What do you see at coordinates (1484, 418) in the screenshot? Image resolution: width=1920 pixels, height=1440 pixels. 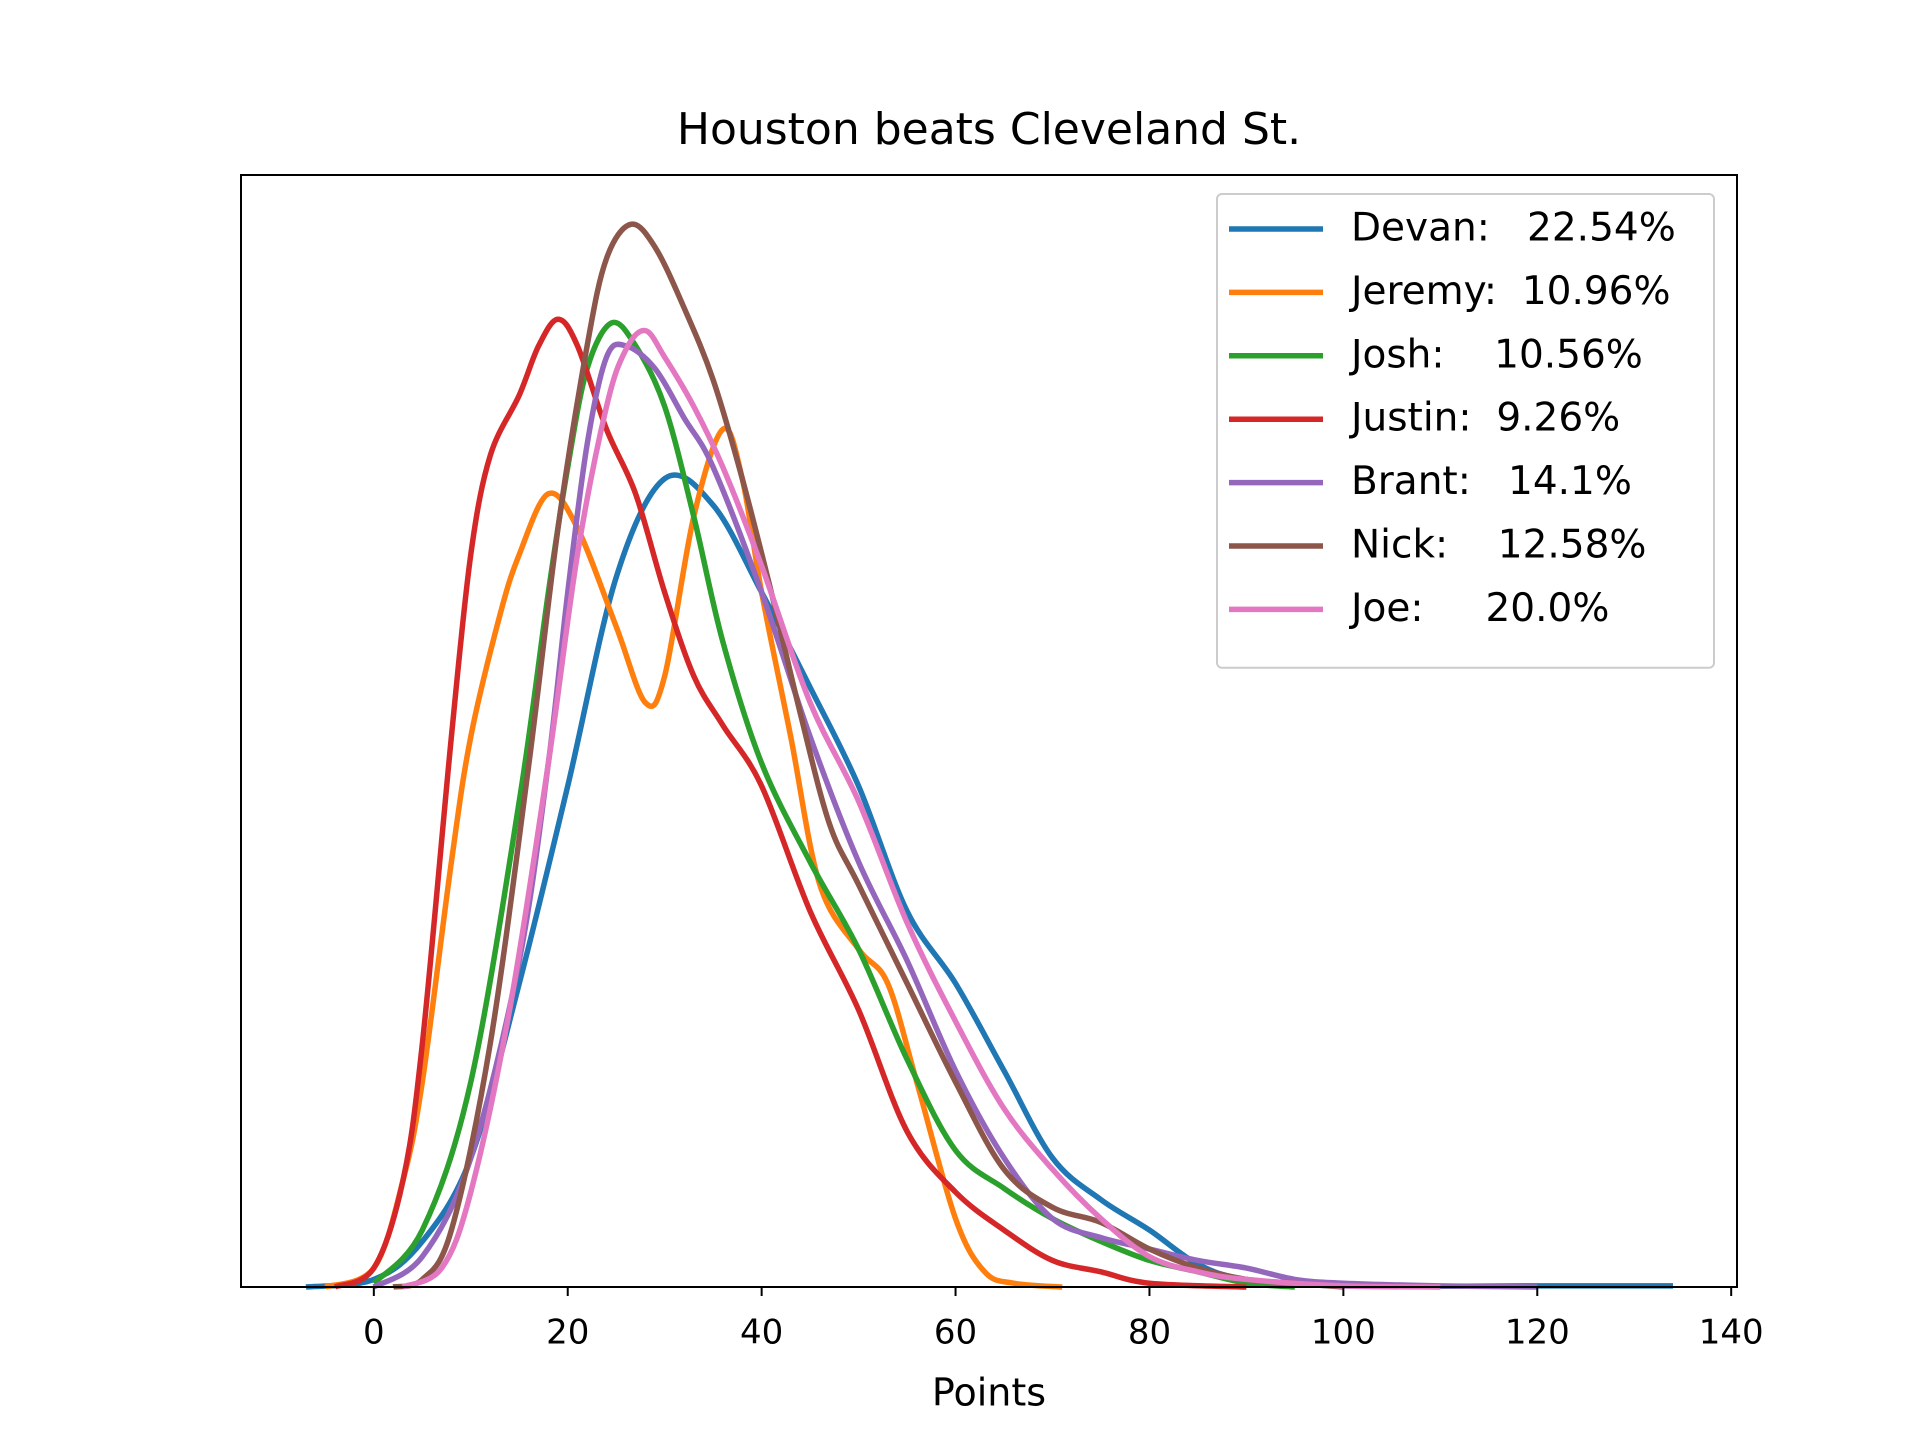 I see `legend-label: Justin: 9.26%` at bounding box center [1484, 418].